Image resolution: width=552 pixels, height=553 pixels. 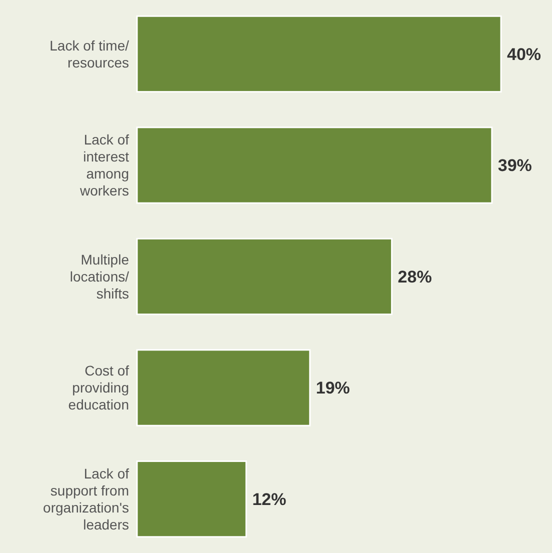 I want to click on data-label: 40%, so click(x=524, y=54).